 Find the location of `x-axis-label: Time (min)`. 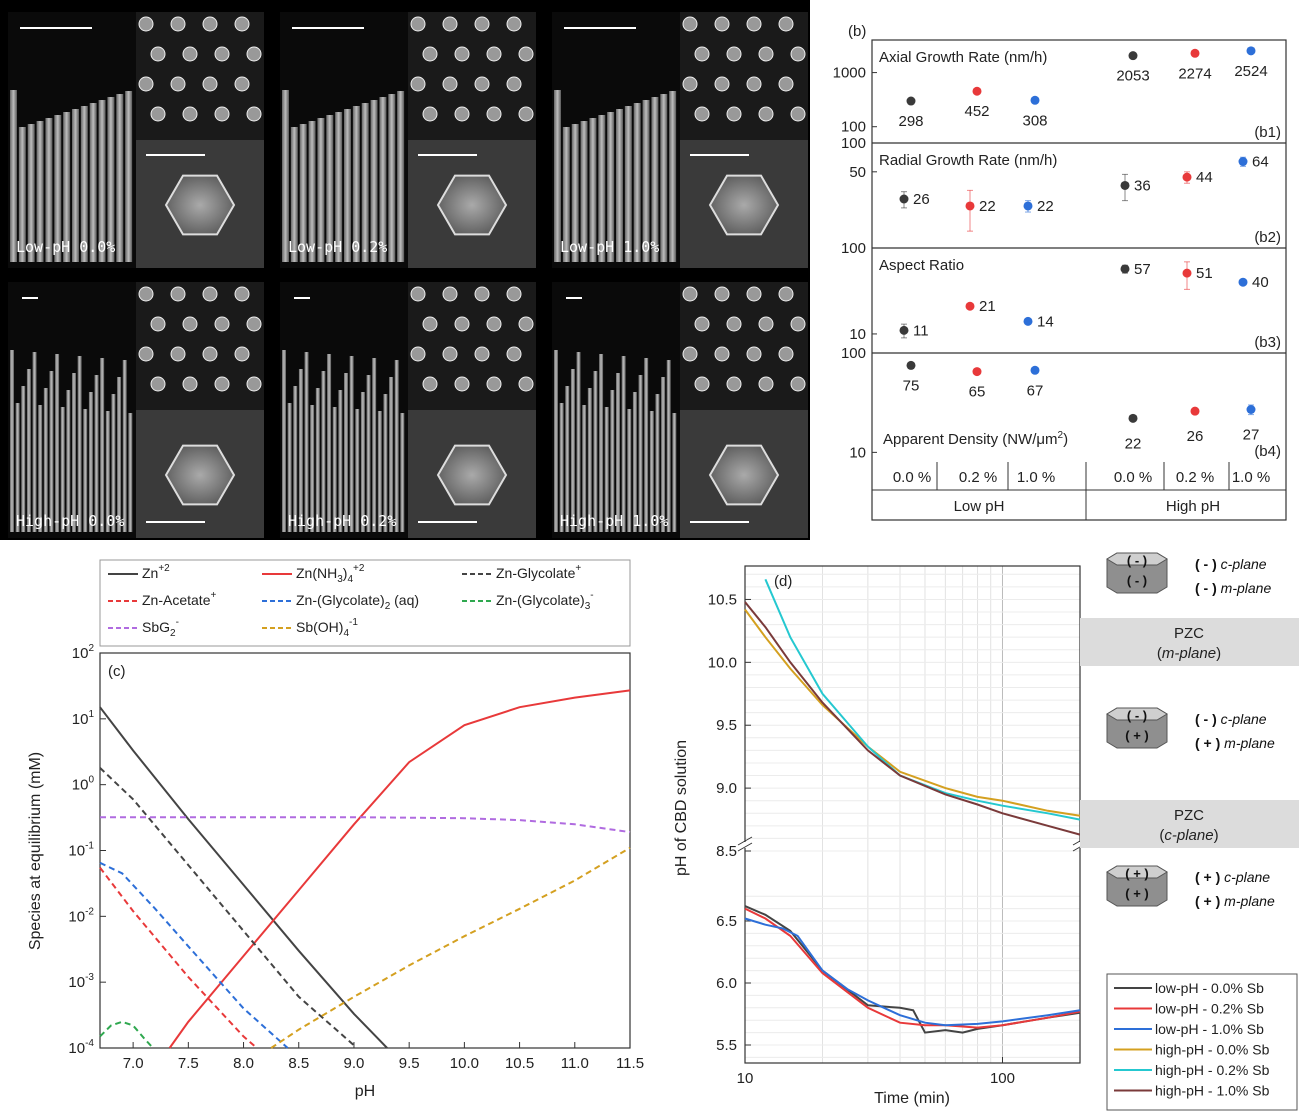

x-axis-label: Time (min) is located at coordinates (912, 1098).